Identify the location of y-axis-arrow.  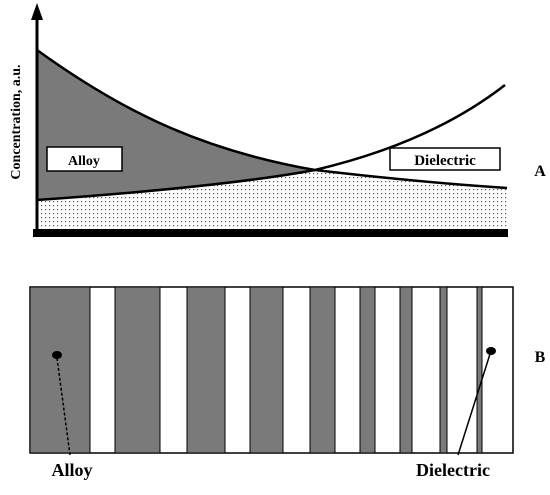
(37, 11).